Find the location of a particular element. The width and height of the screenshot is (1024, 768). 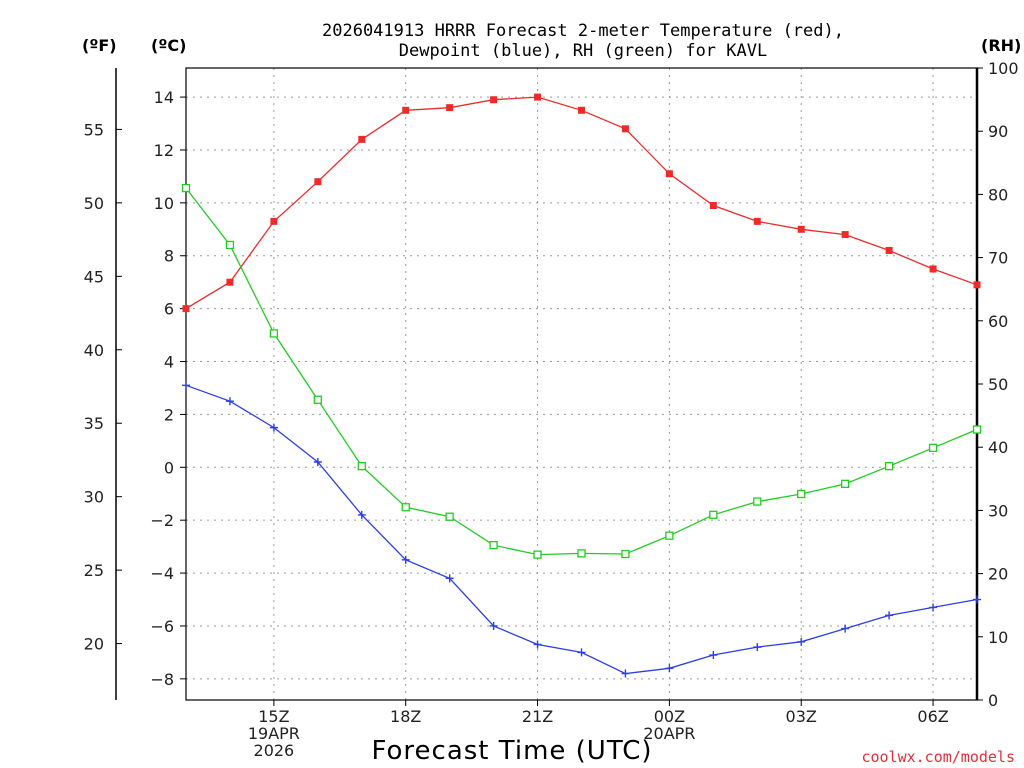

rh-tick-label: 100 is located at coordinates (1003, 68).